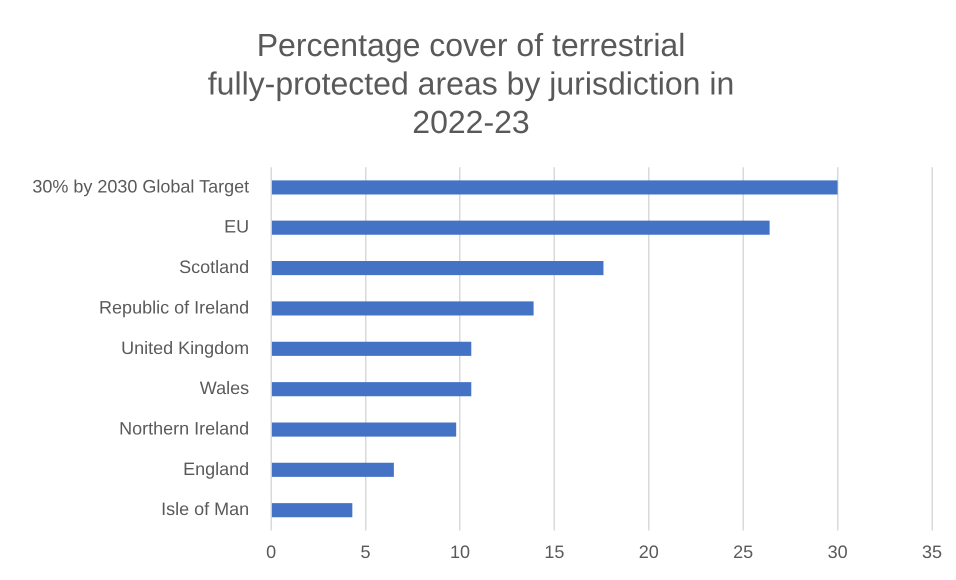 This screenshot has height=580, width=956. Describe the element at coordinates (205, 509) in the screenshot. I see `y-tick-label: Isle of Man` at that location.